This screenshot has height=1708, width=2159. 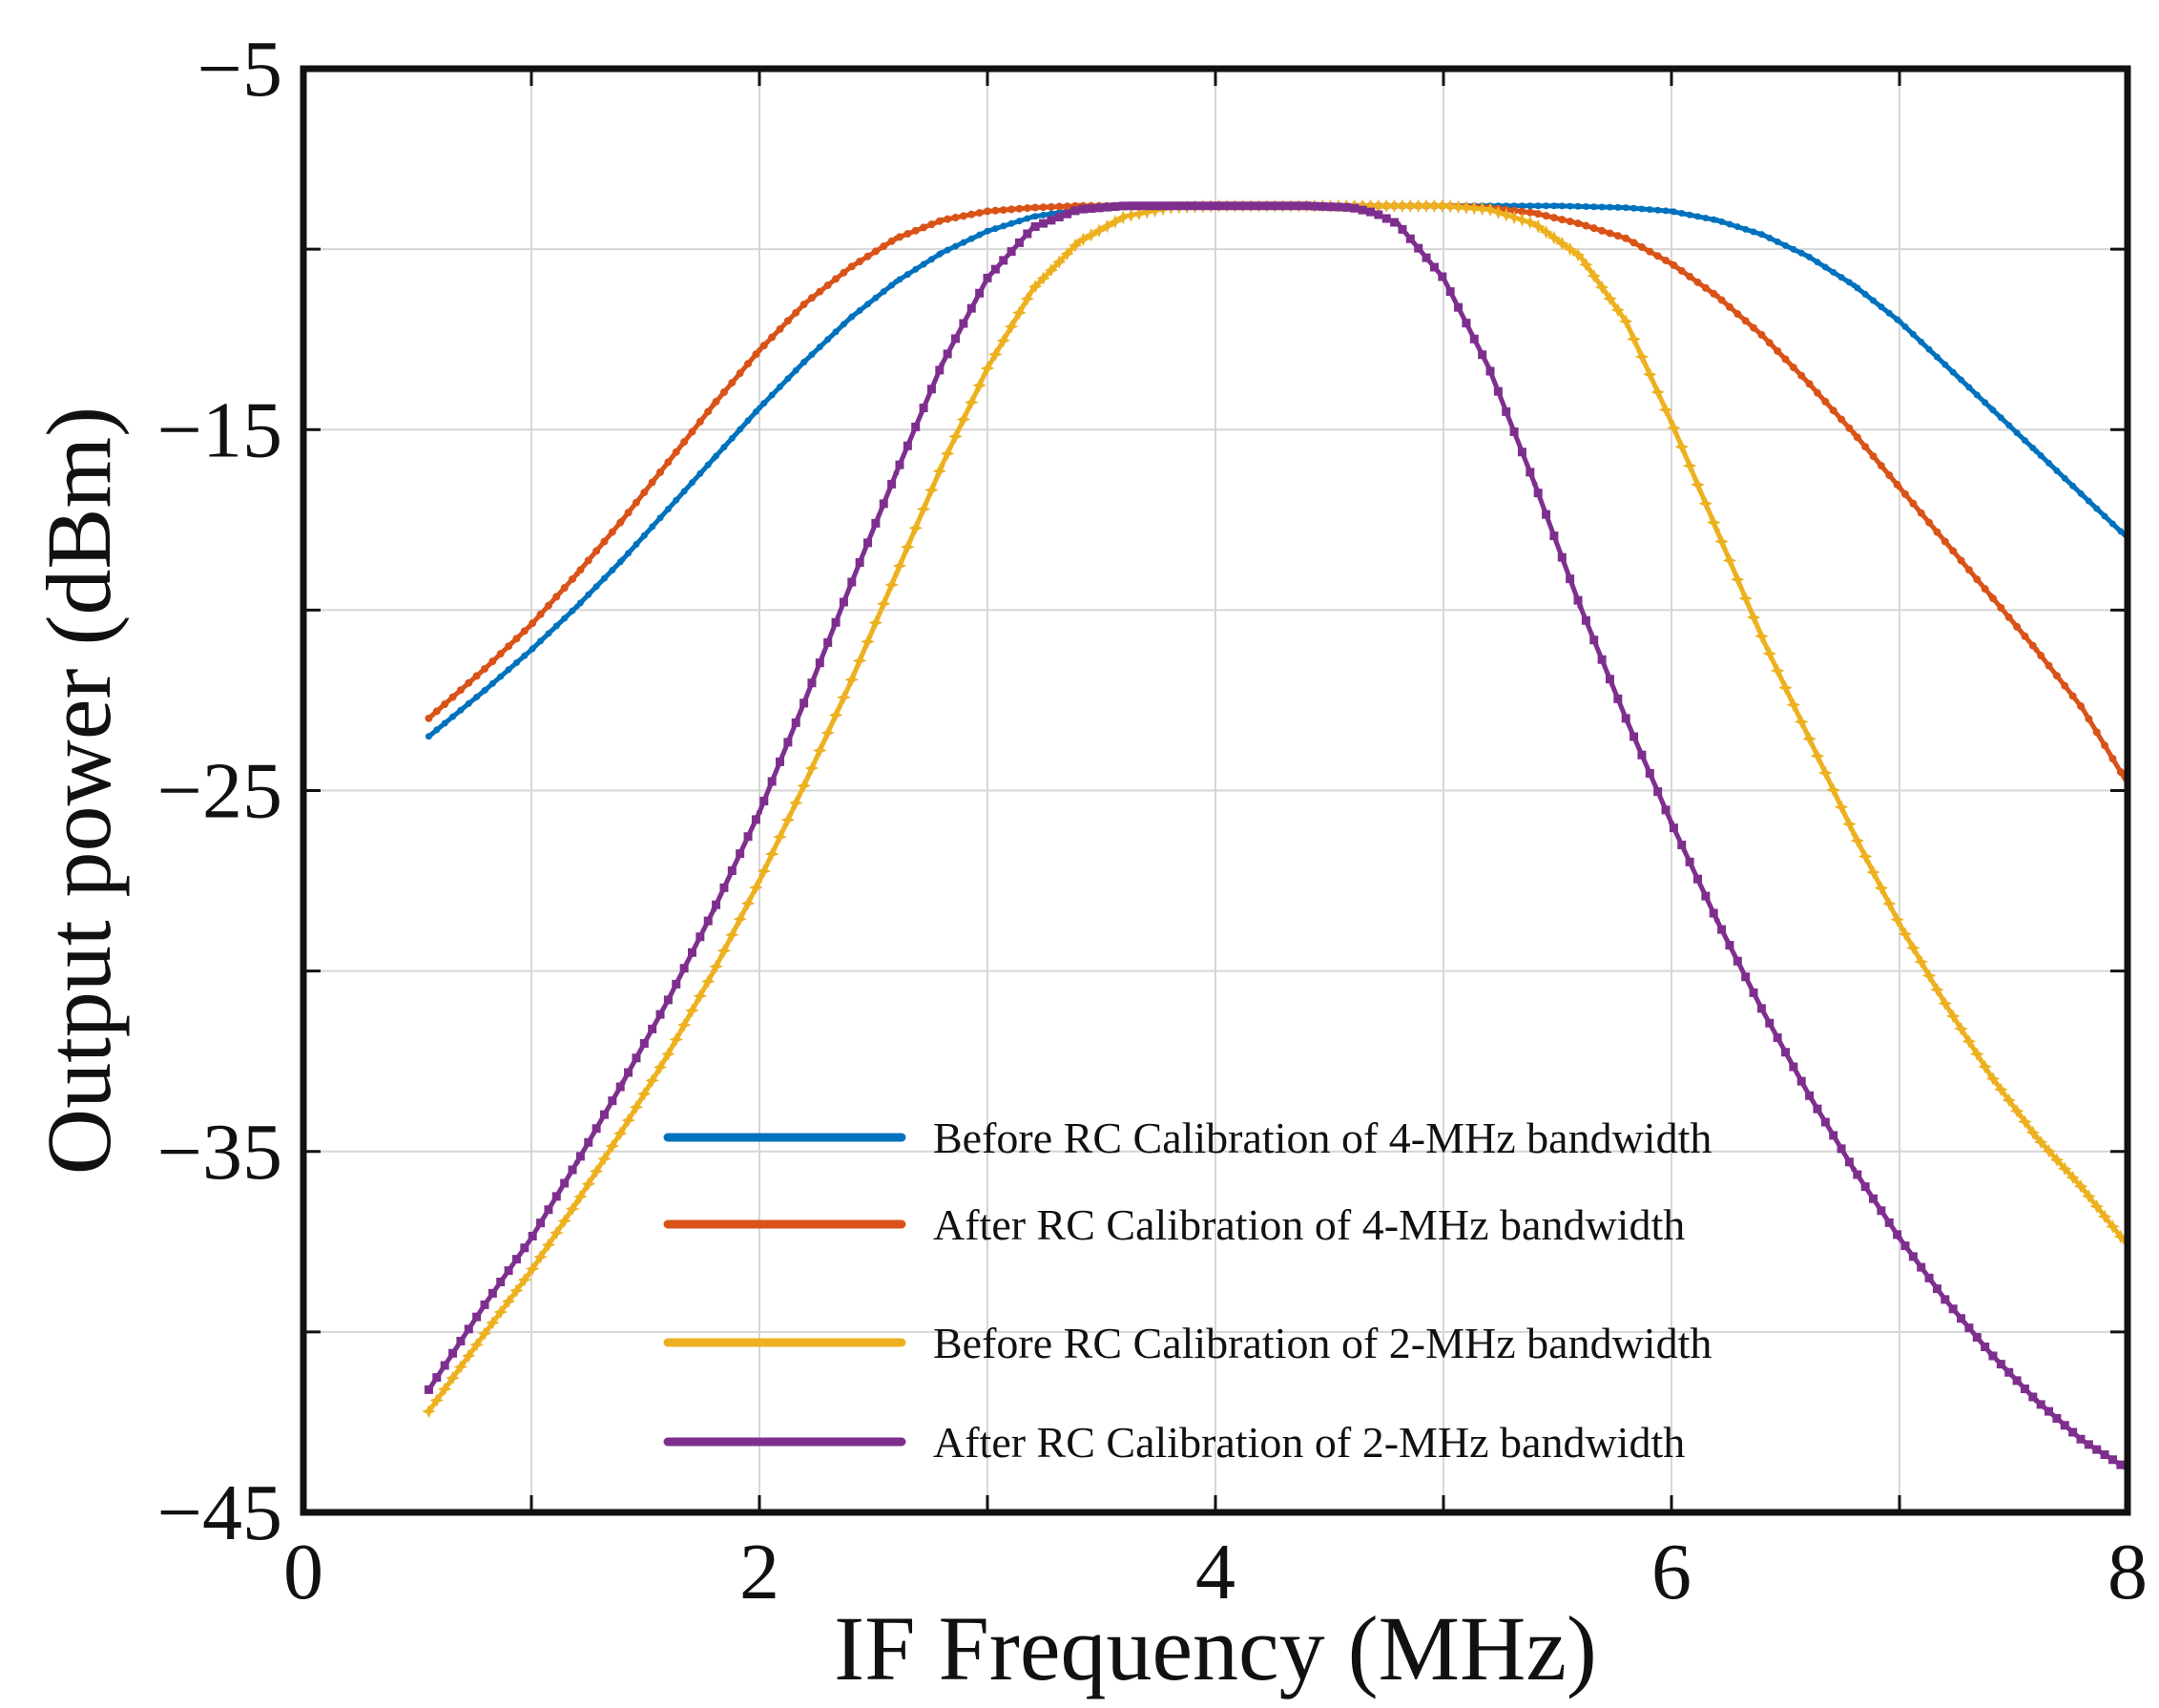 What do you see at coordinates (220, 1512) in the screenshot?
I see `y-tick-label: −45` at bounding box center [220, 1512].